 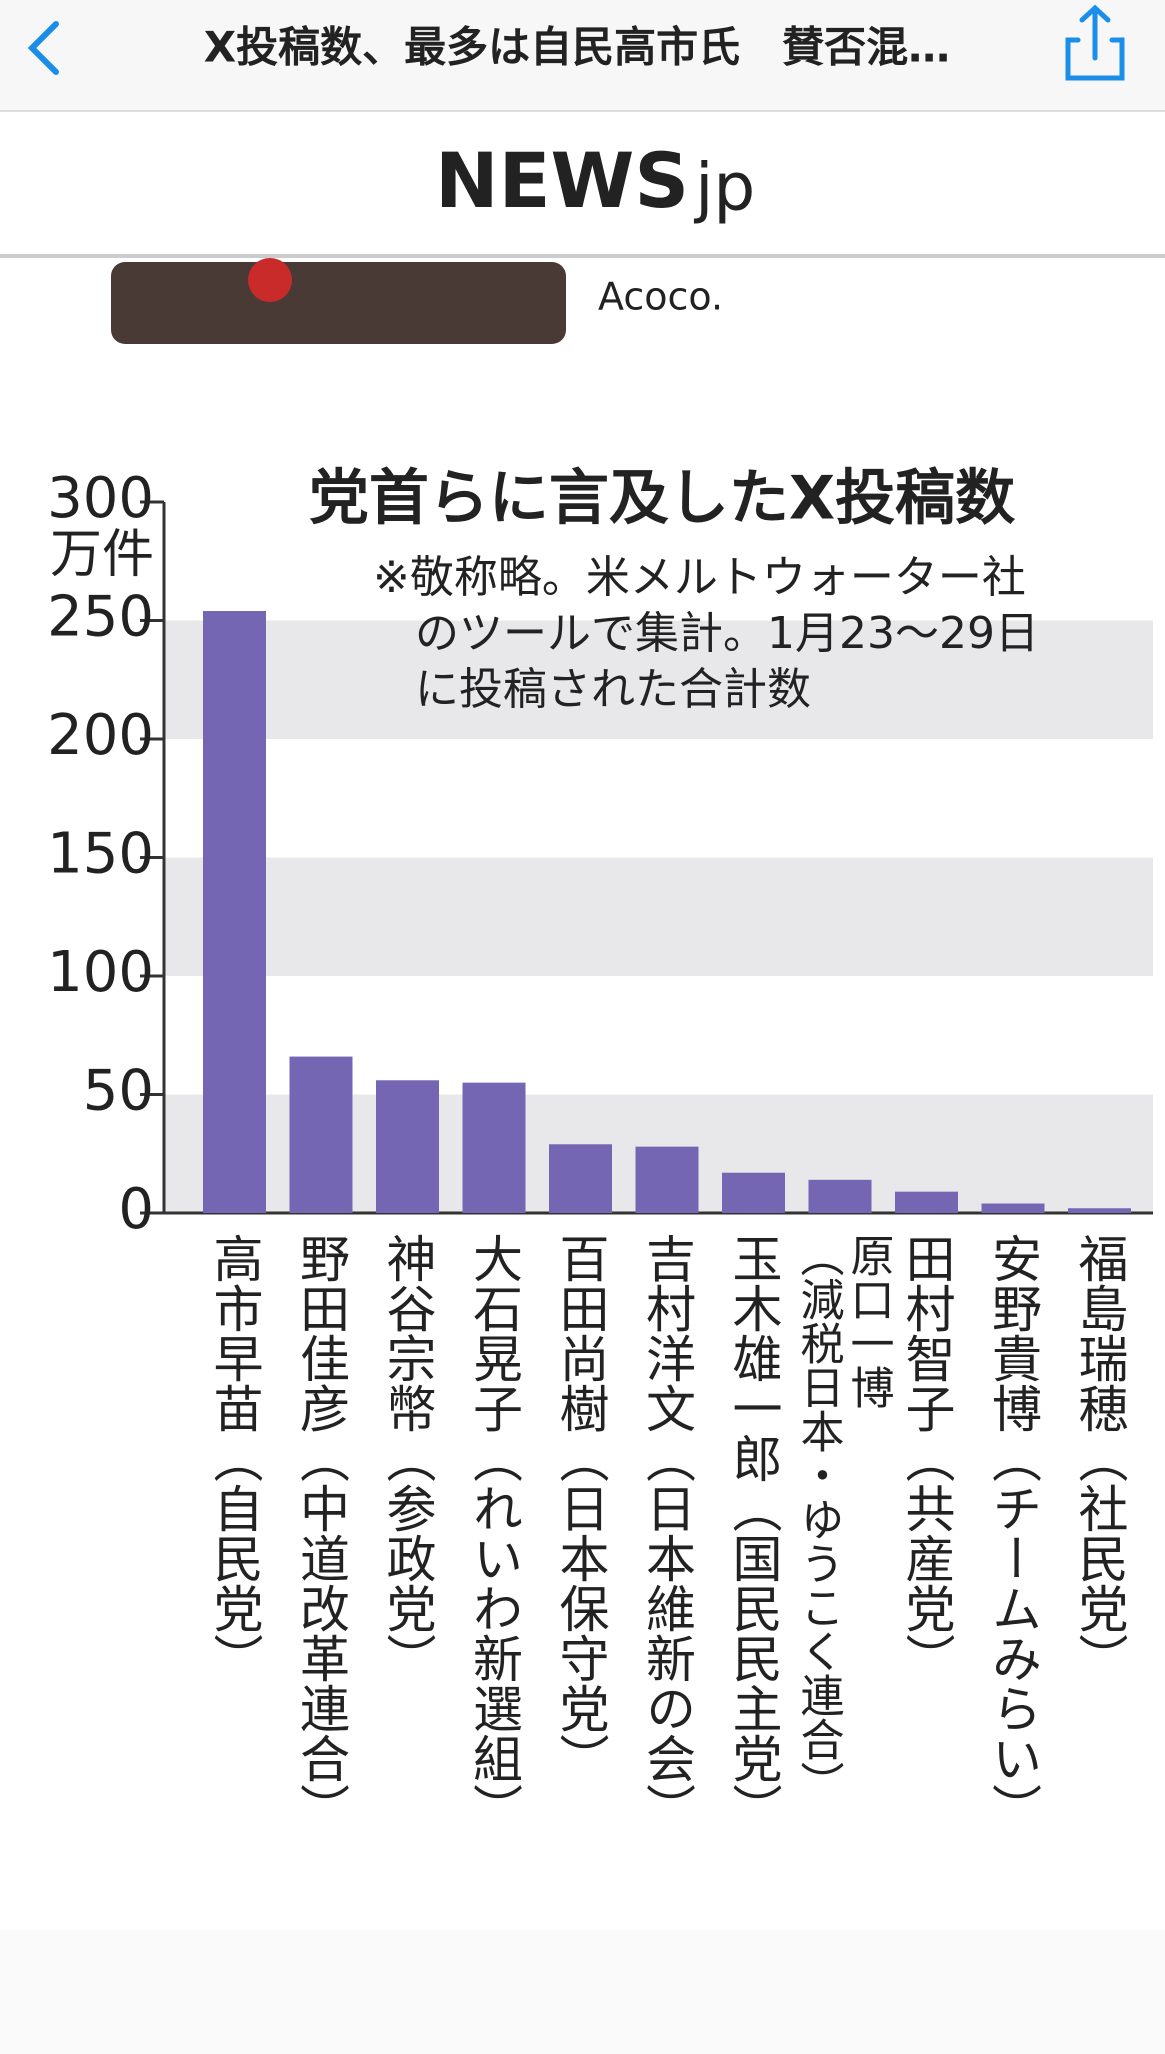 What do you see at coordinates (235, 1333) in the screenshot?
I see `x-tick-label: 高市早苗` at bounding box center [235, 1333].